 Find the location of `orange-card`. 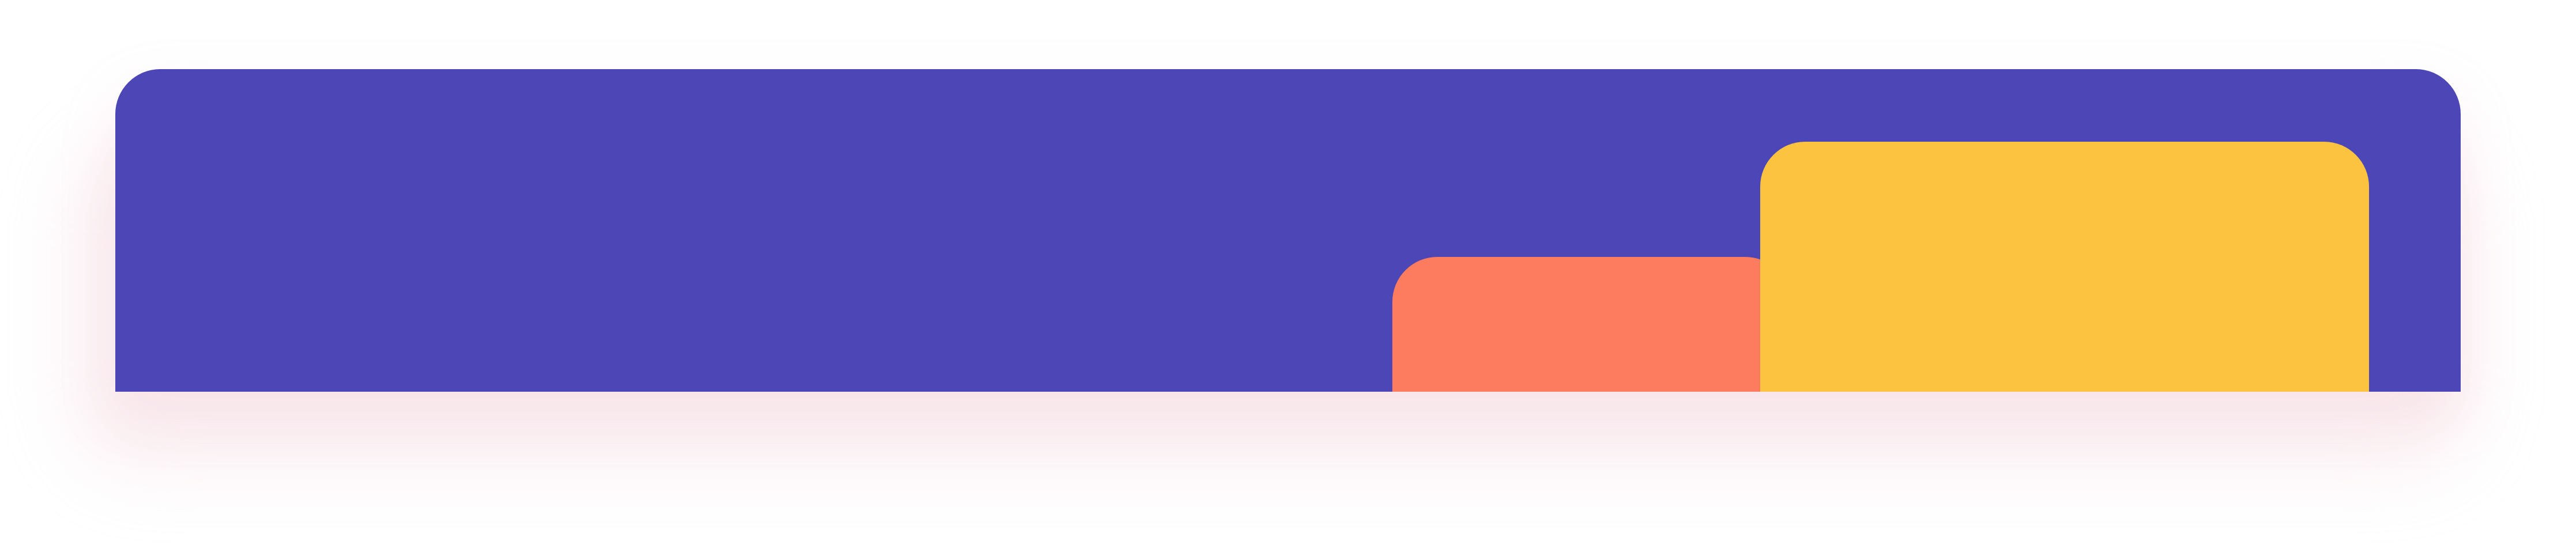

orange-card is located at coordinates (1591, 324).